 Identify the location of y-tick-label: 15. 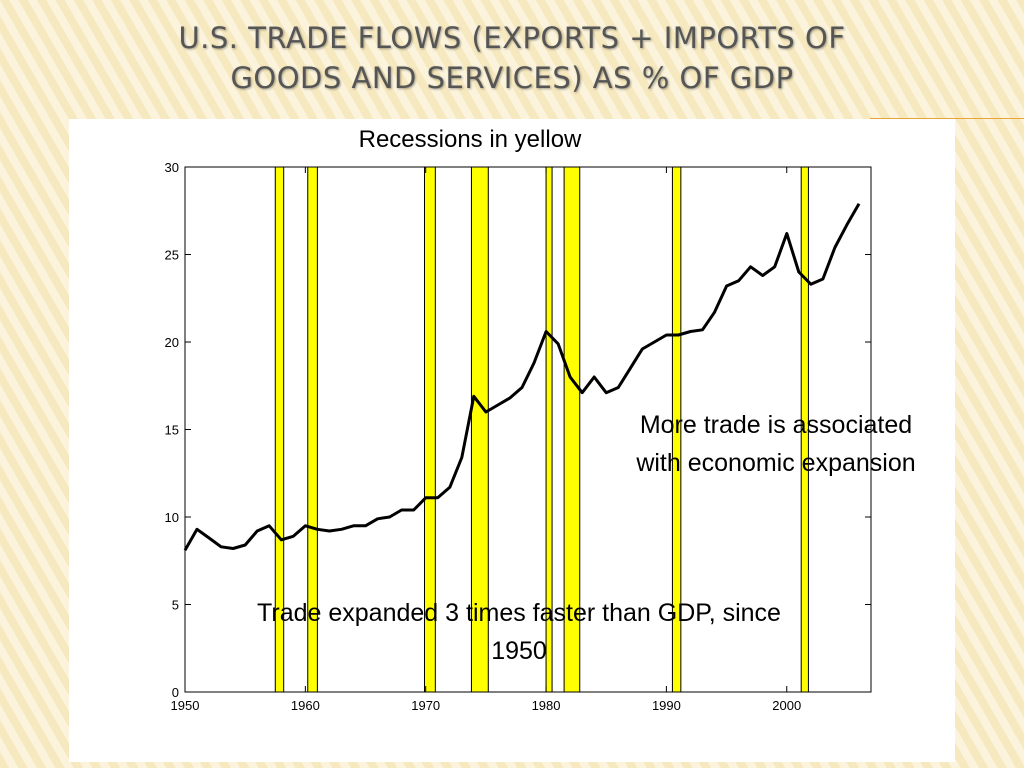
(172, 430).